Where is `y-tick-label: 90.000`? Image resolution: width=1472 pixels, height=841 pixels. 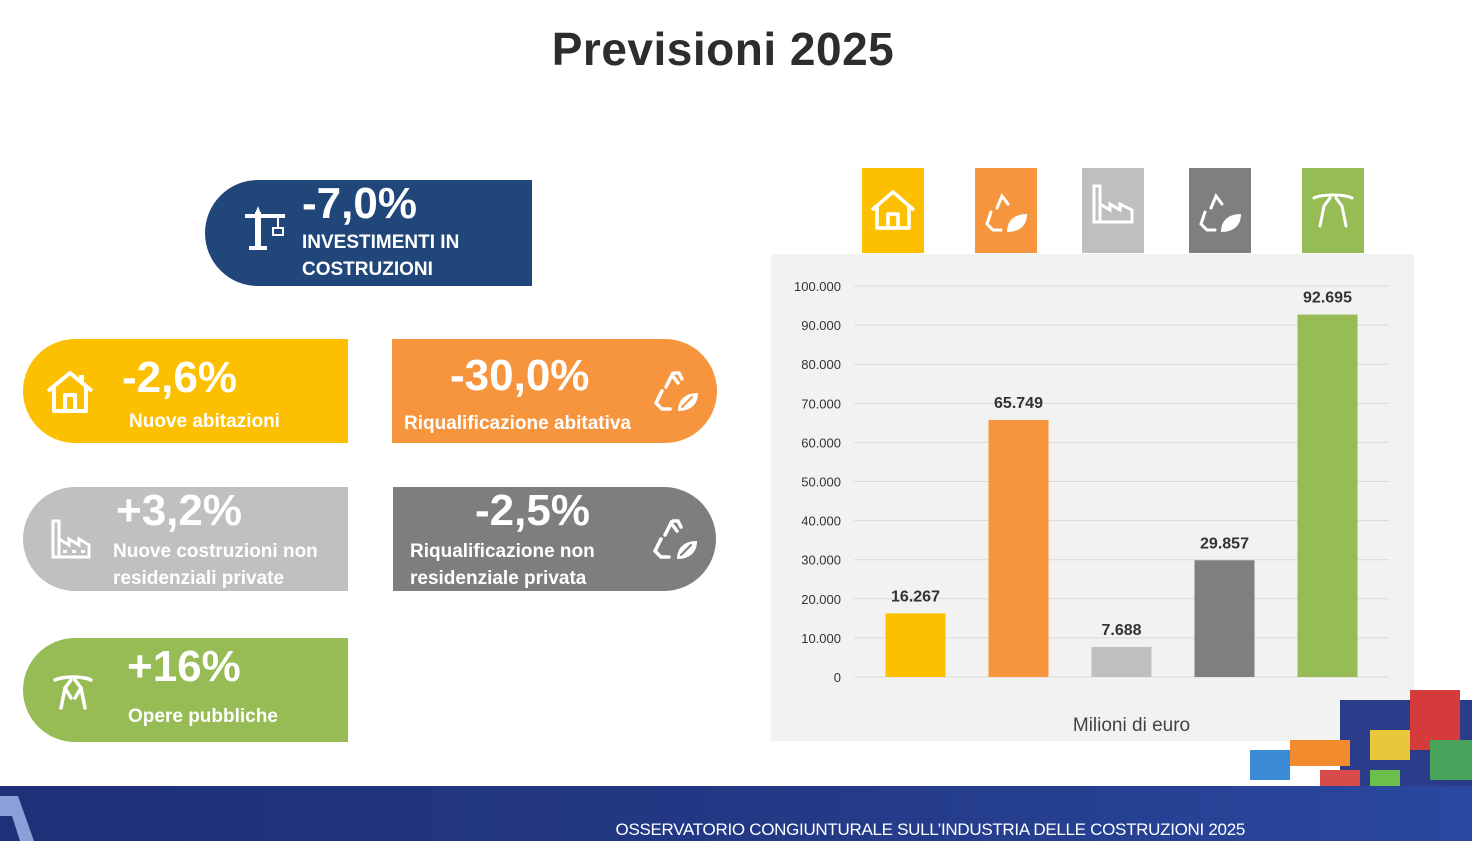 y-tick-label: 90.000 is located at coordinates (821, 325).